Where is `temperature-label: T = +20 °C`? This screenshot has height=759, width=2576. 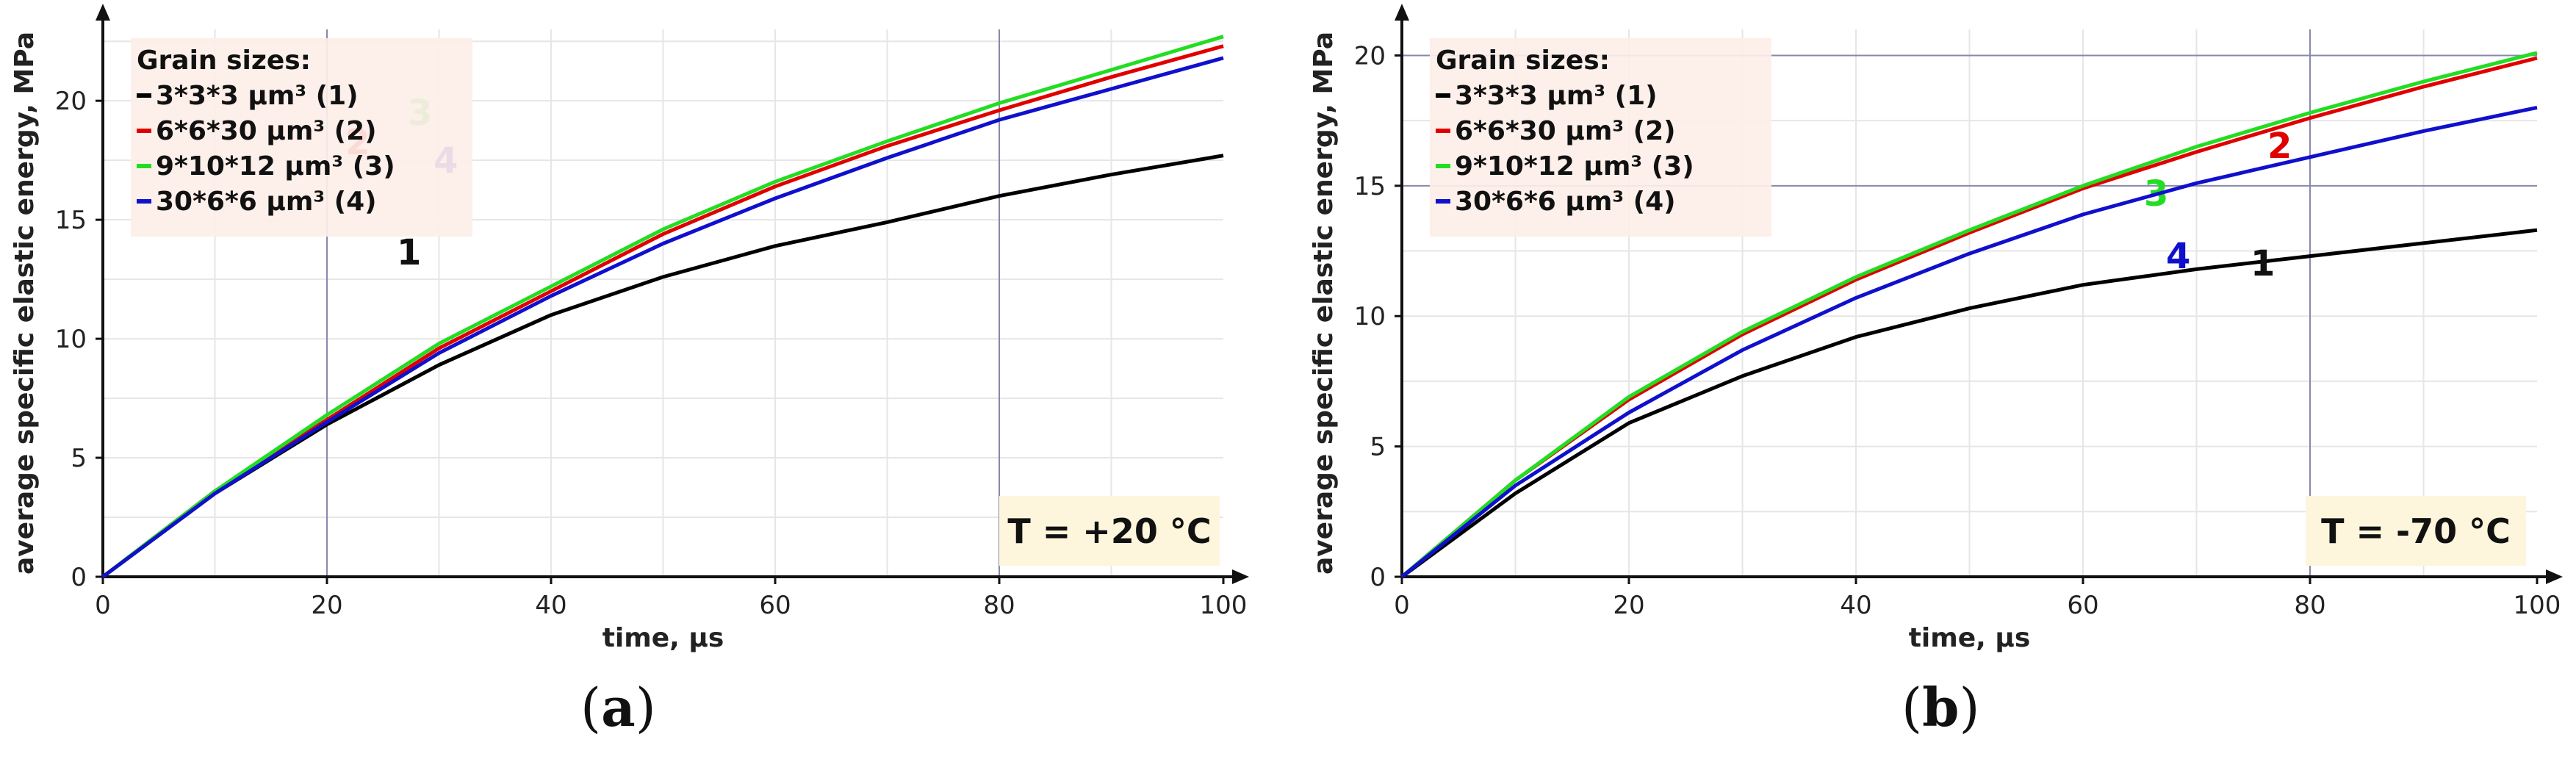
temperature-label: T = +20 °C is located at coordinates (1109, 531).